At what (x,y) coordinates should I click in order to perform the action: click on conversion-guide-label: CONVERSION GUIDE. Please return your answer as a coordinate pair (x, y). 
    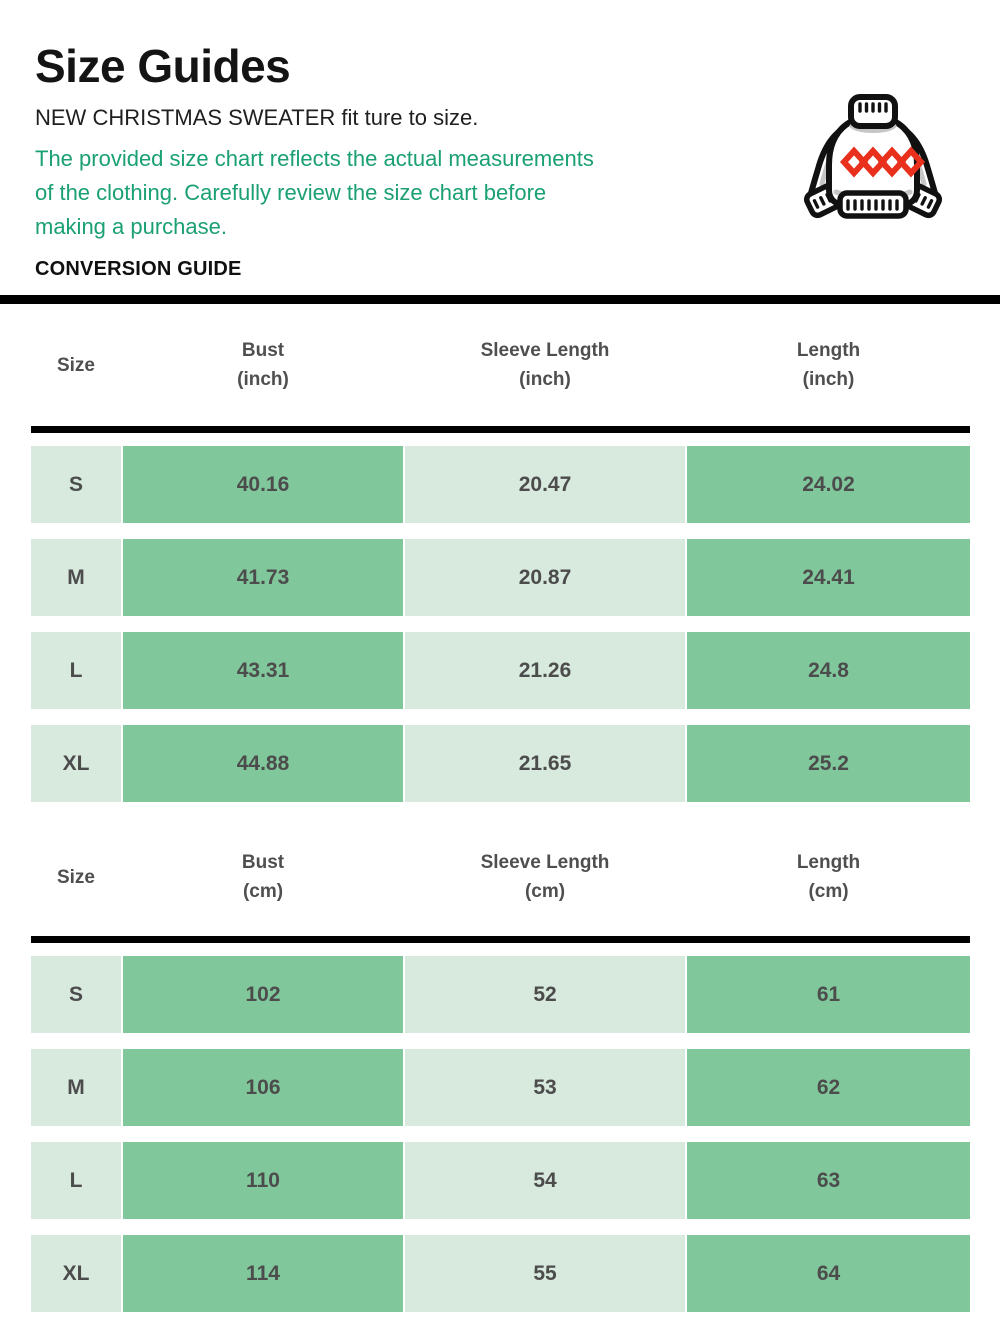
    Looking at the image, I should click on (138, 269).